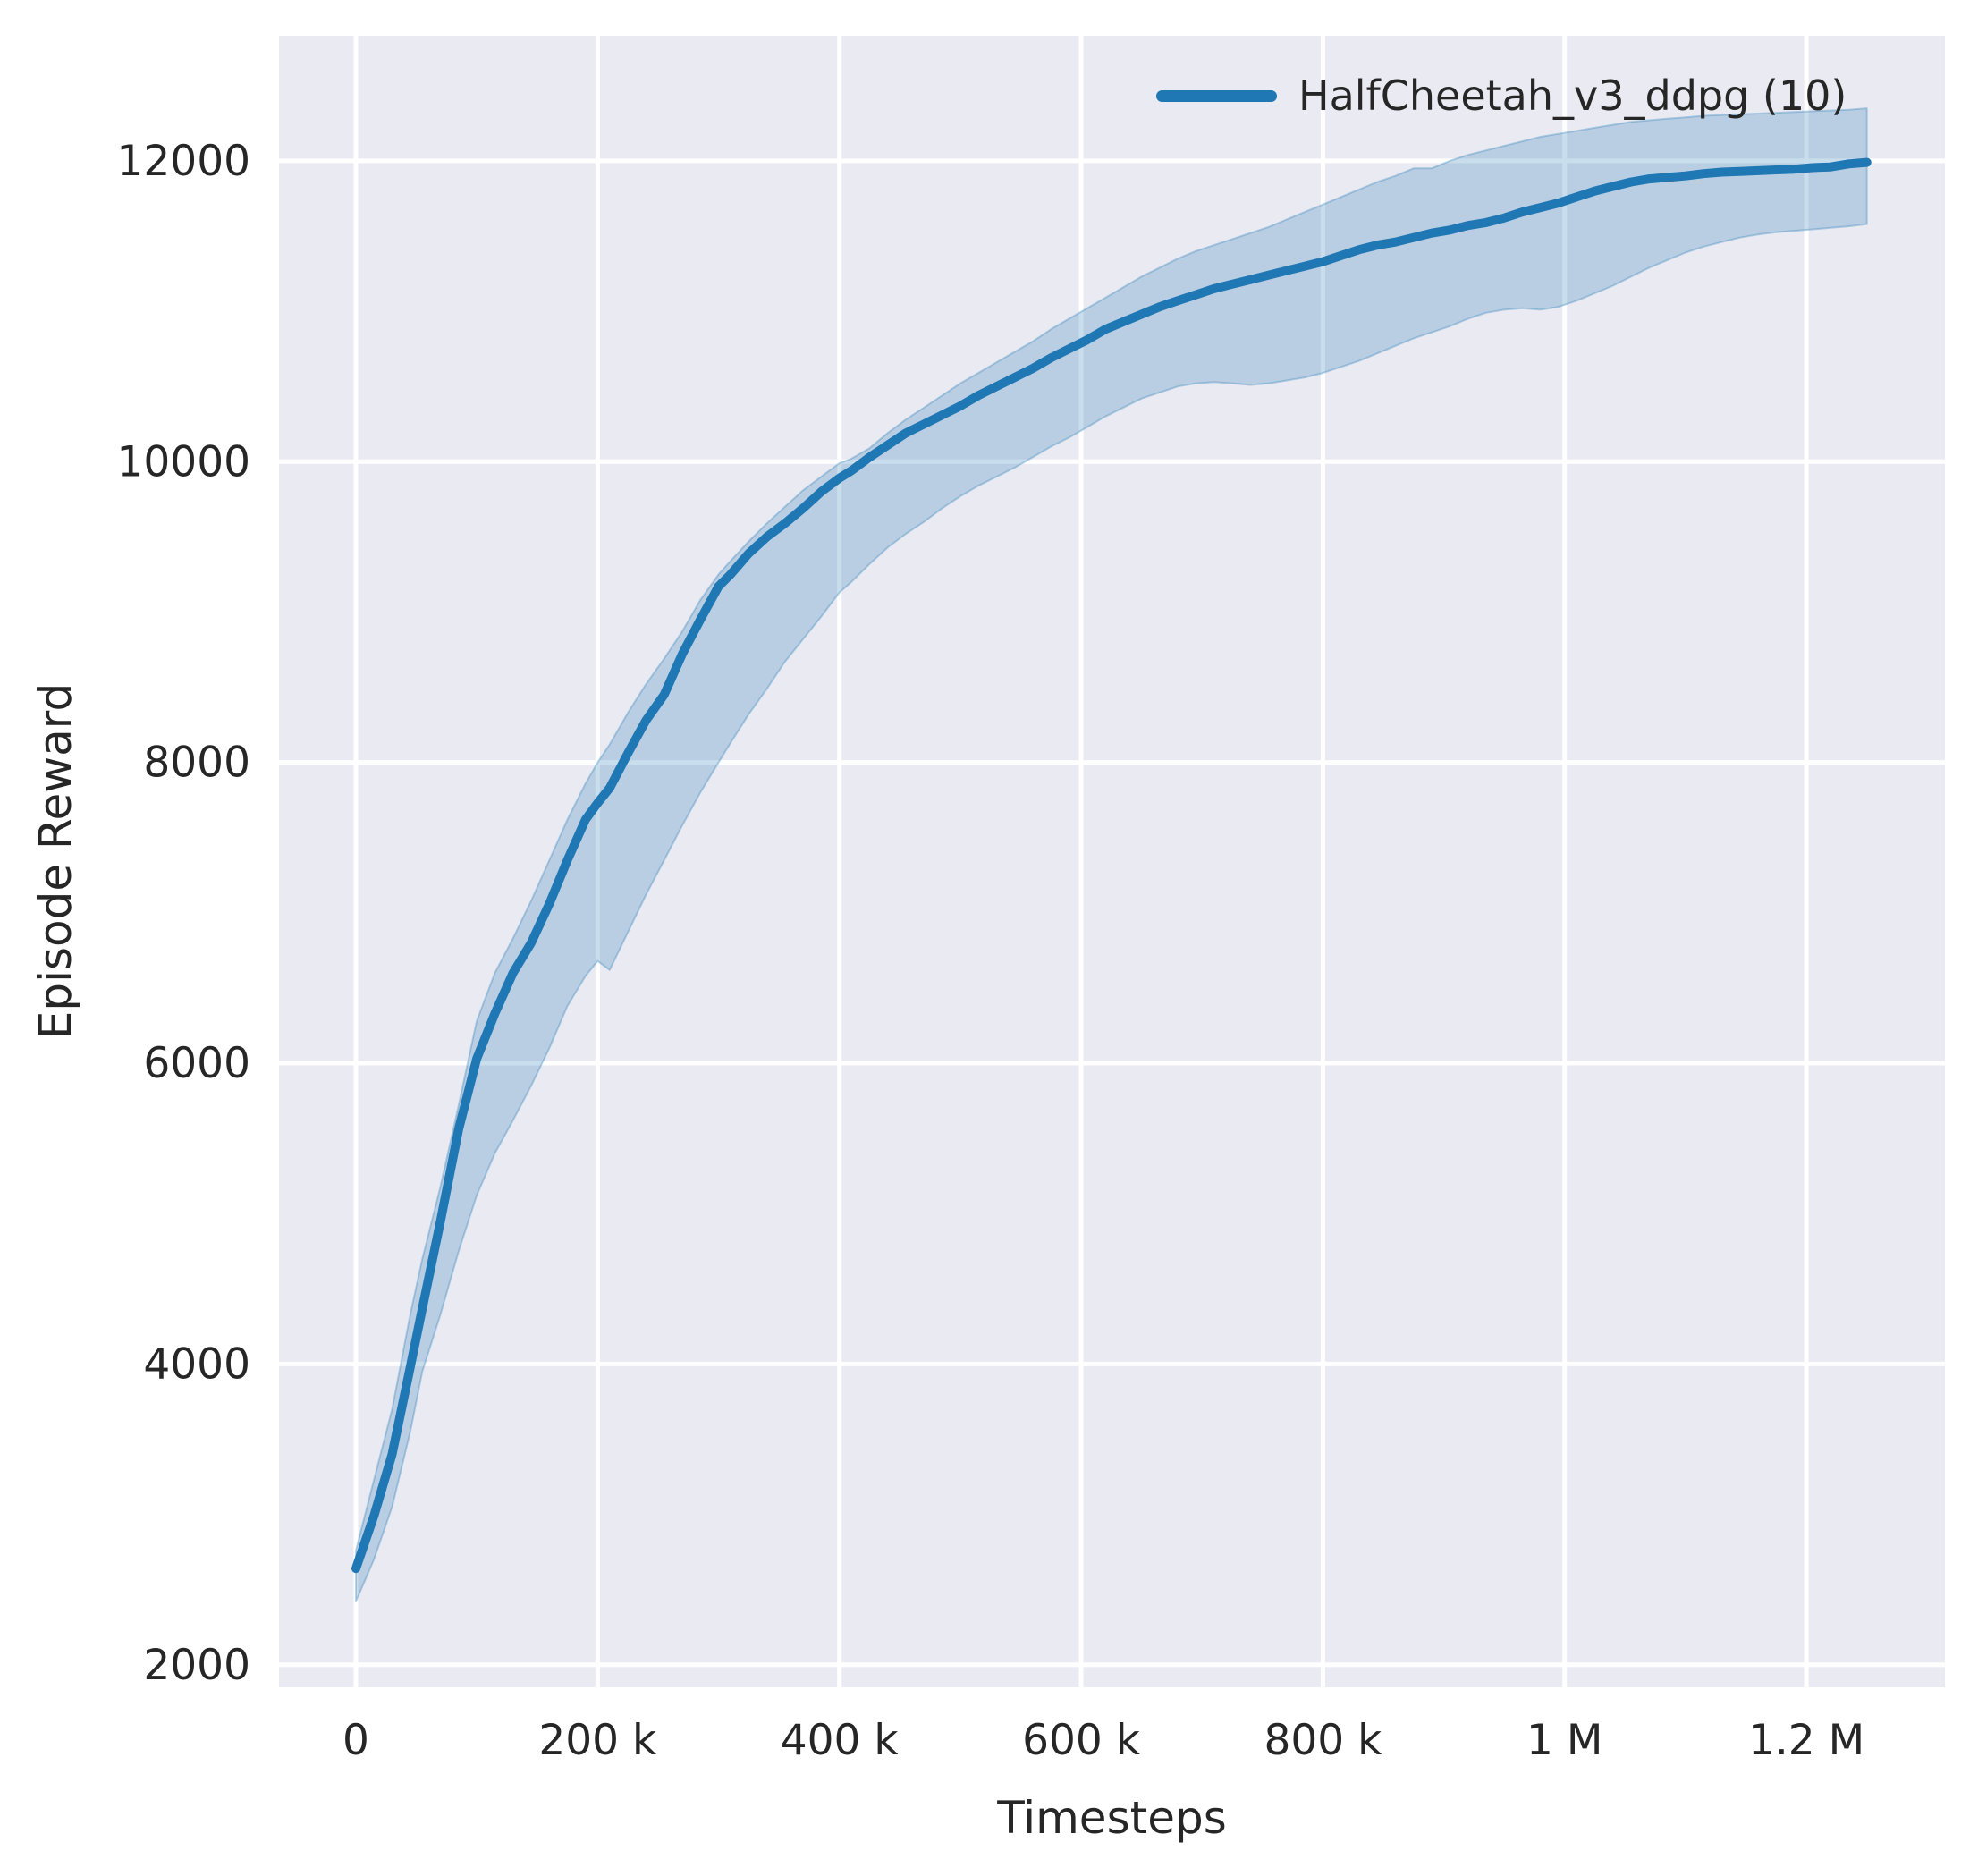 Image resolution: width=1978 pixels, height=1876 pixels. I want to click on x-tick-label: 200 k, so click(597, 1741).